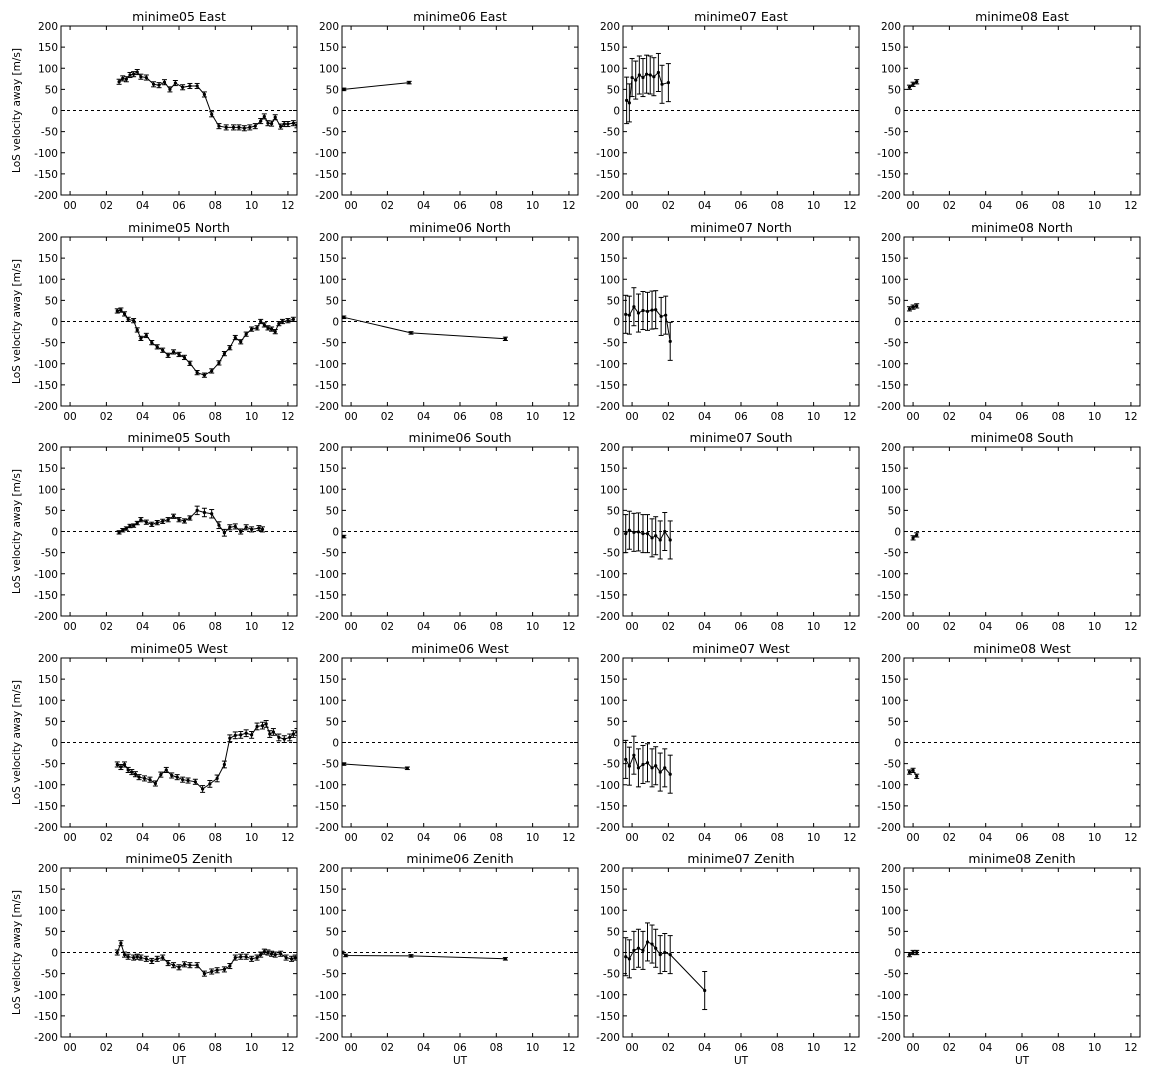  Describe the element at coordinates (1022, 227) in the screenshot. I see `subplot-title: minime08 North` at that location.